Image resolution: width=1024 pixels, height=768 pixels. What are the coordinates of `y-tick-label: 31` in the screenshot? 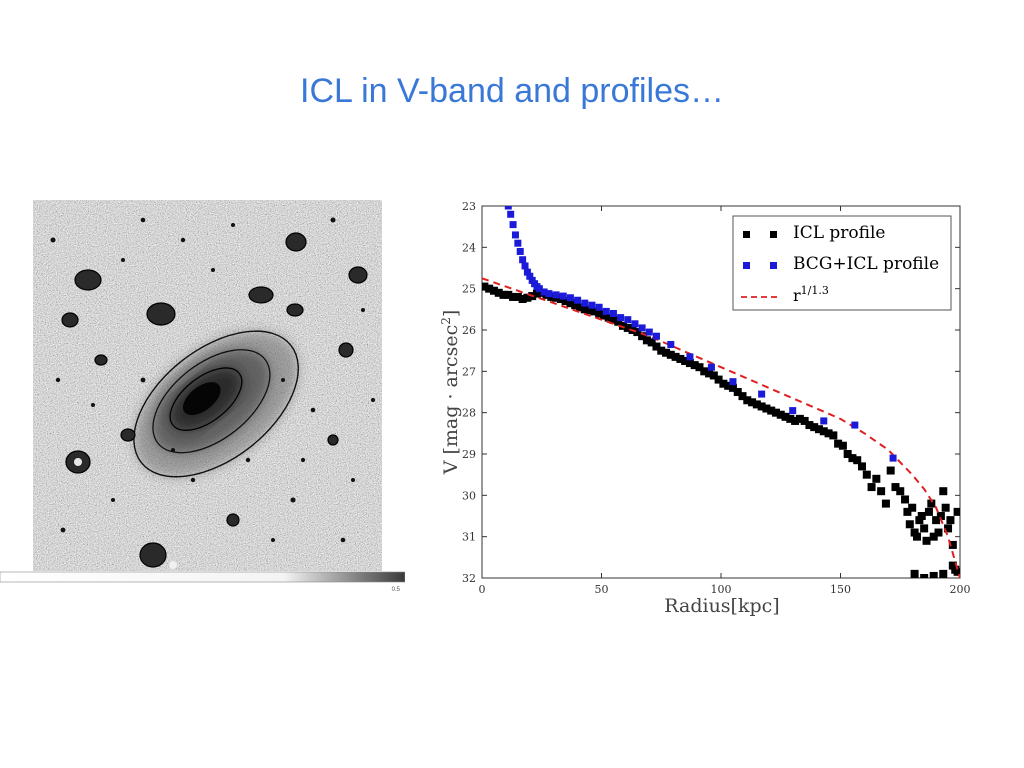 It's located at (469, 537).